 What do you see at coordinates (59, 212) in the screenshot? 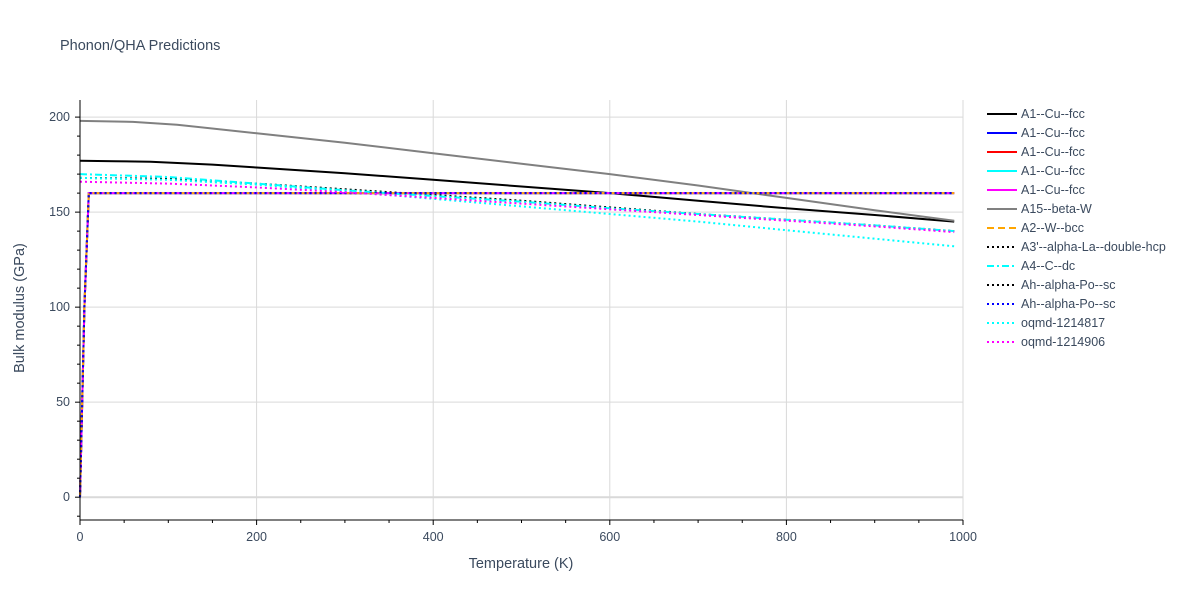
I see `y-tick-label: 150` at bounding box center [59, 212].